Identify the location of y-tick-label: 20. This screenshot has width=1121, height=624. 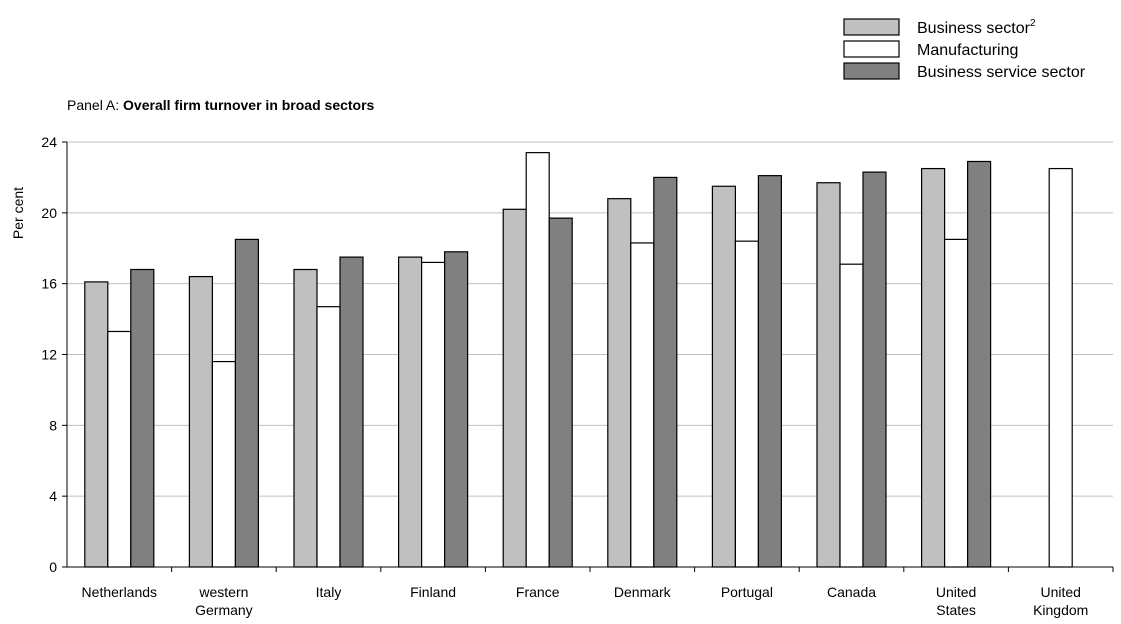
(49, 213).